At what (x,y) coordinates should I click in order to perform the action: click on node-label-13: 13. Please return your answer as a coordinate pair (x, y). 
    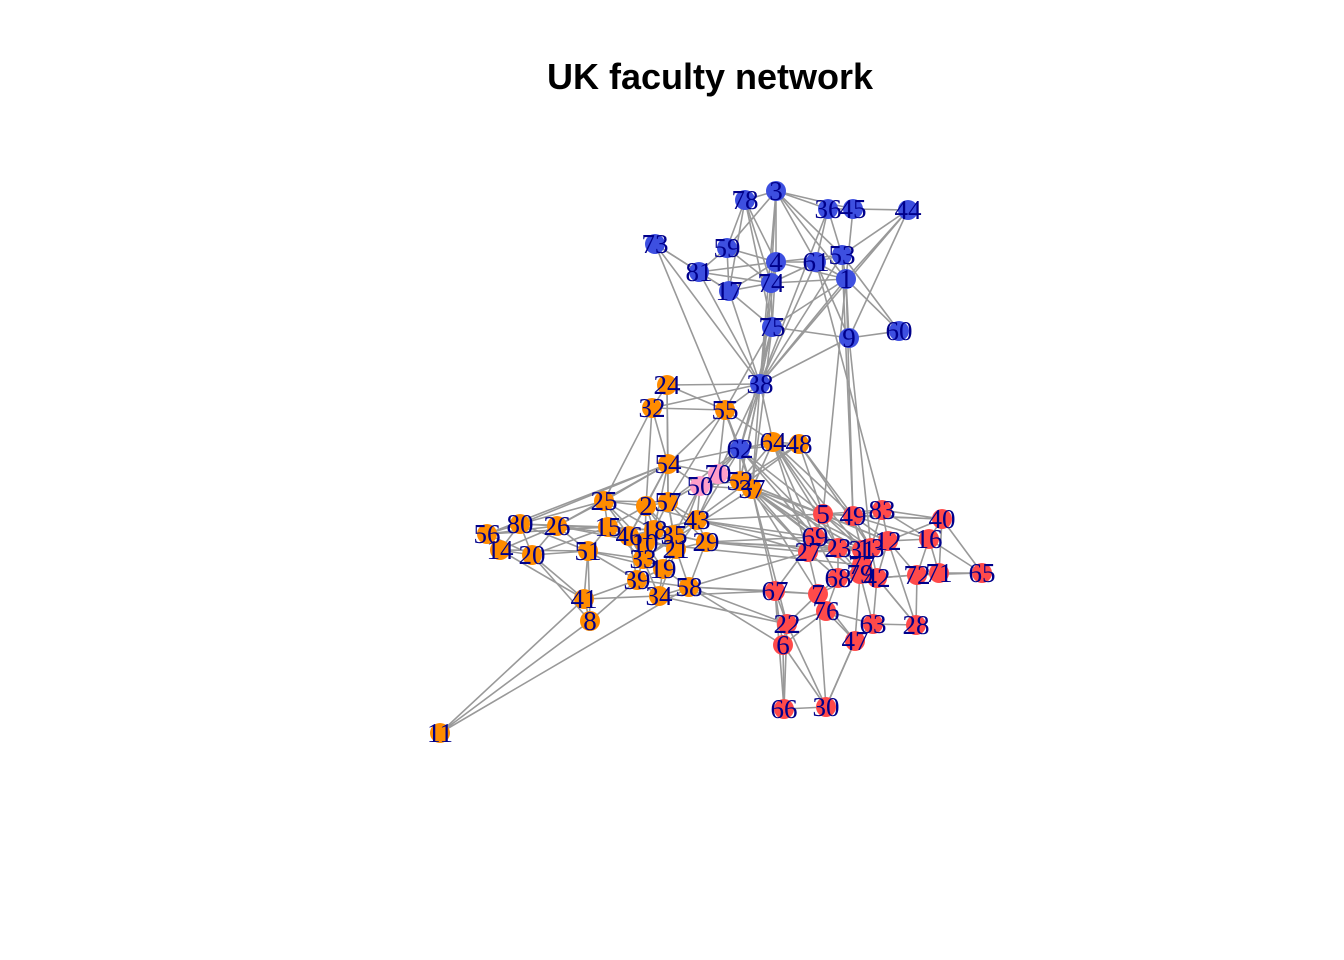
    Looking at the image, I should click on (871, 548).